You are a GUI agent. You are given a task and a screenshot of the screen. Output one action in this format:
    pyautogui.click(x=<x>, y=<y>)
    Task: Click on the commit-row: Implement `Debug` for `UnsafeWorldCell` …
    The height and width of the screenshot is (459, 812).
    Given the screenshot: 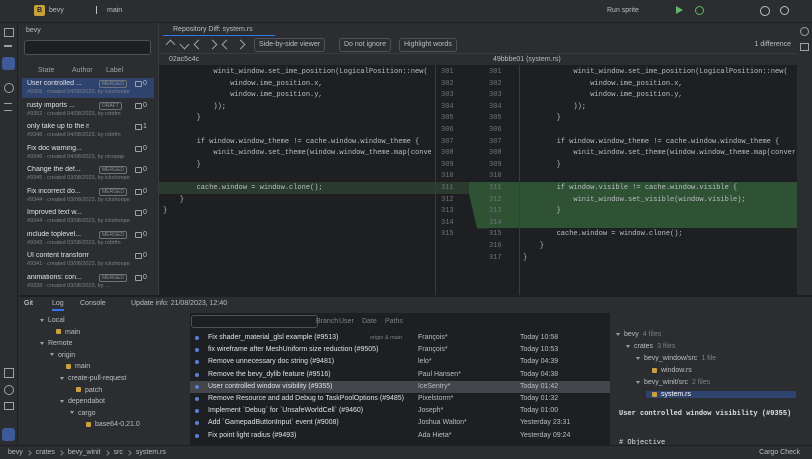 What is the action you would take?
    pyautogui.click(x=400, y=411)
    